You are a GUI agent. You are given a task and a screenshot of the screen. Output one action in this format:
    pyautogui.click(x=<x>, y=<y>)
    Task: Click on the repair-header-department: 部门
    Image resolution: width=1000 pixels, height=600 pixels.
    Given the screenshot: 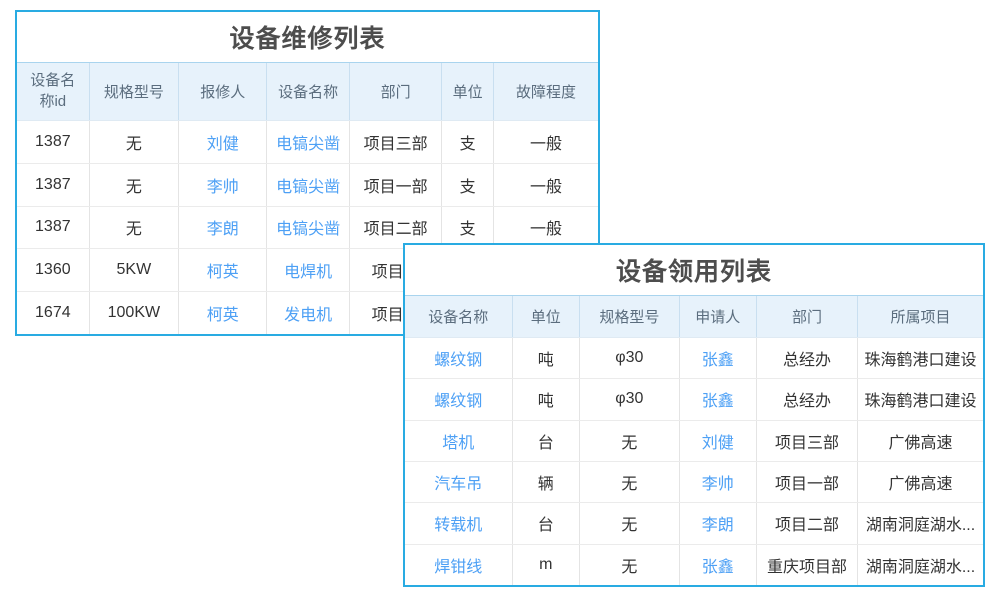 What is the action you would take?
    pyautogui.click(x=396, y=91)
    